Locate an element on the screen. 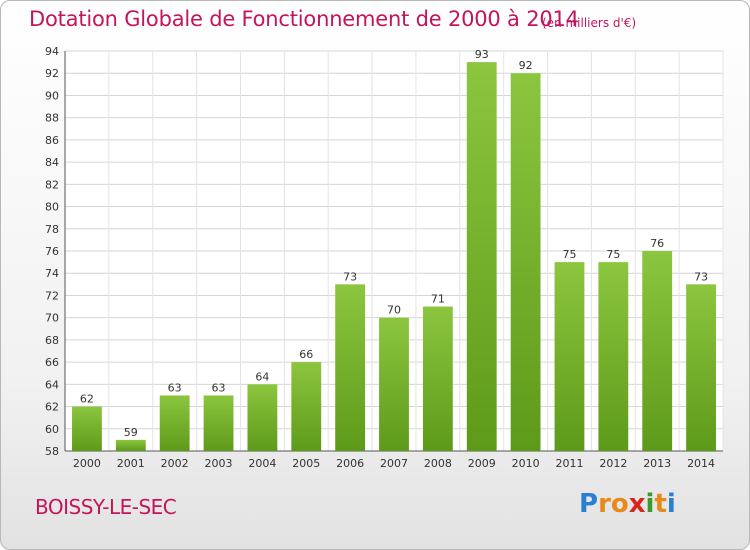 The height and width of the screenshot is (550, 750). value-label-2007: 70 is located at coordinates (394, 310).